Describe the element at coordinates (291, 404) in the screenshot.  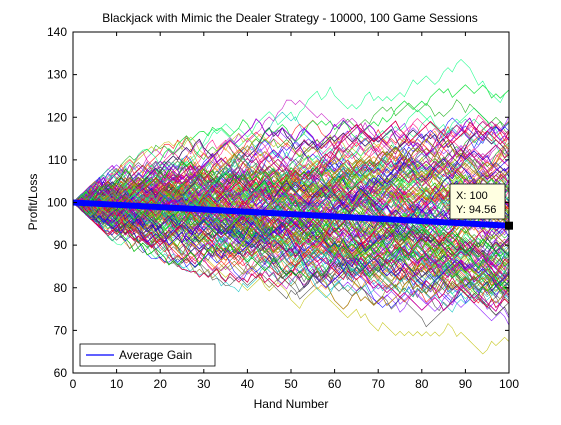
I see `x-axis-label: Hand Number` at that location.